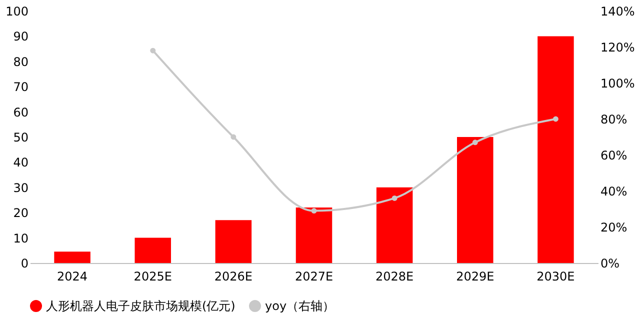 This screenshot has width=640, height=320. I want to click on y2-tick-label: 40%, so click(614, 191).